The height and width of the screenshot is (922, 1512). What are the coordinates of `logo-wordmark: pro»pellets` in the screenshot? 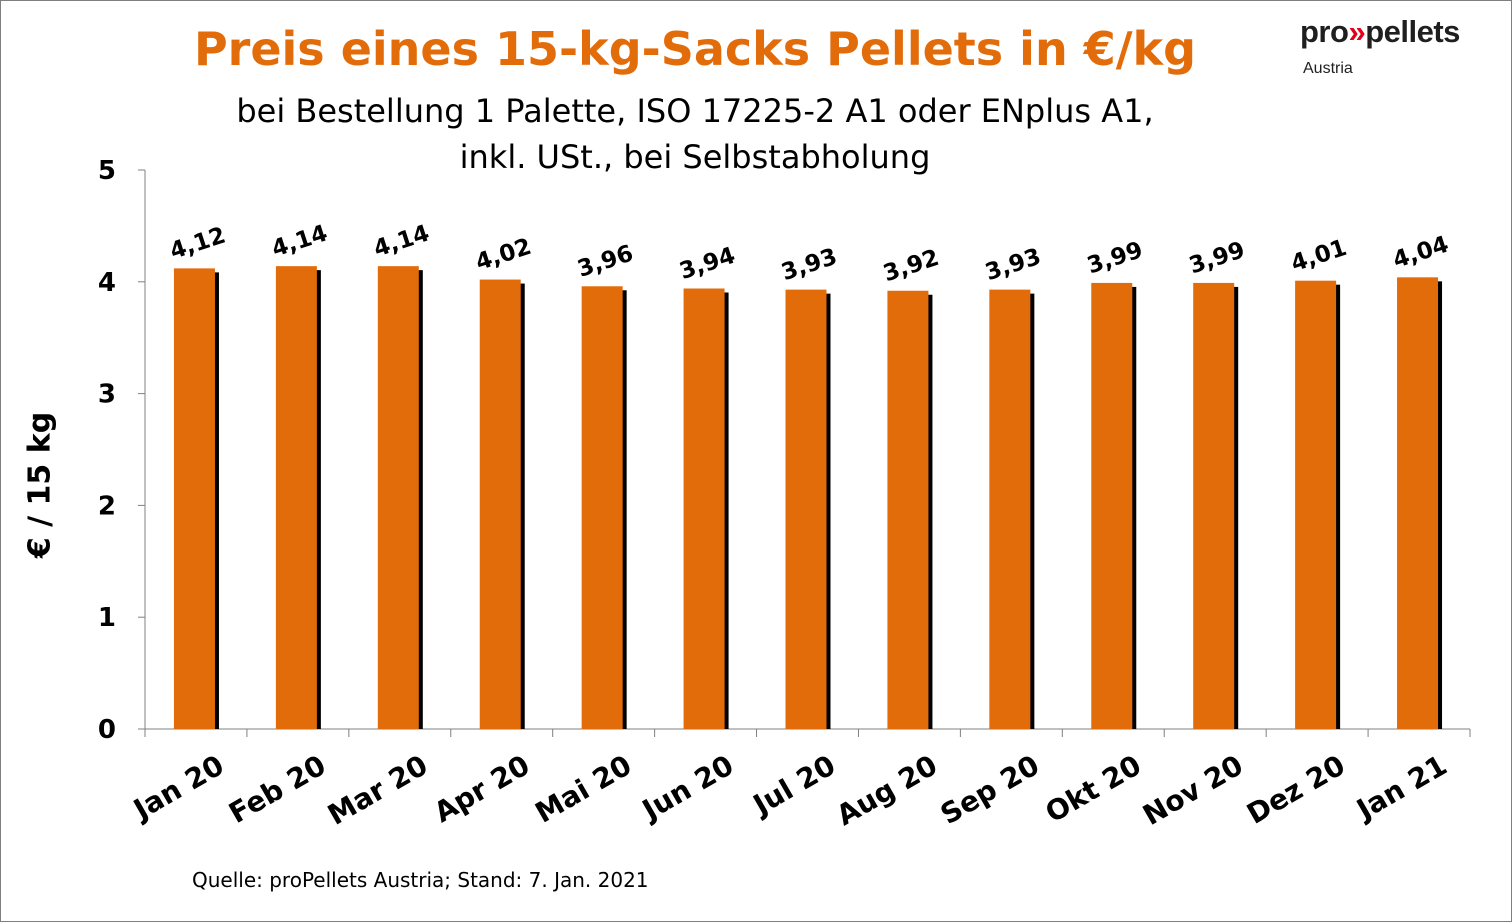 It's located at (1380, 32).